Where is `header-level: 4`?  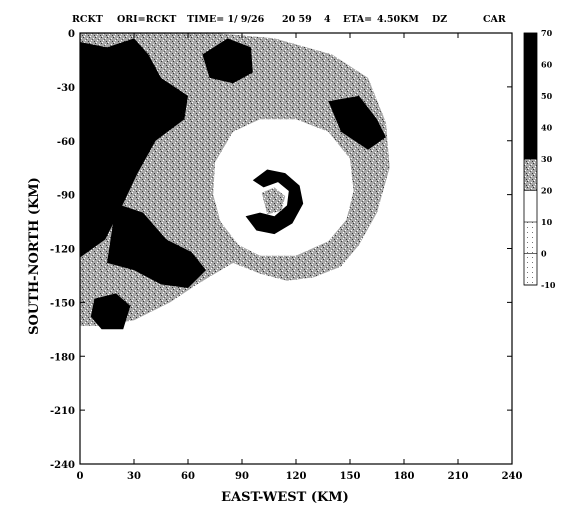 header-level: 4 is located at coordinates (327, 19).